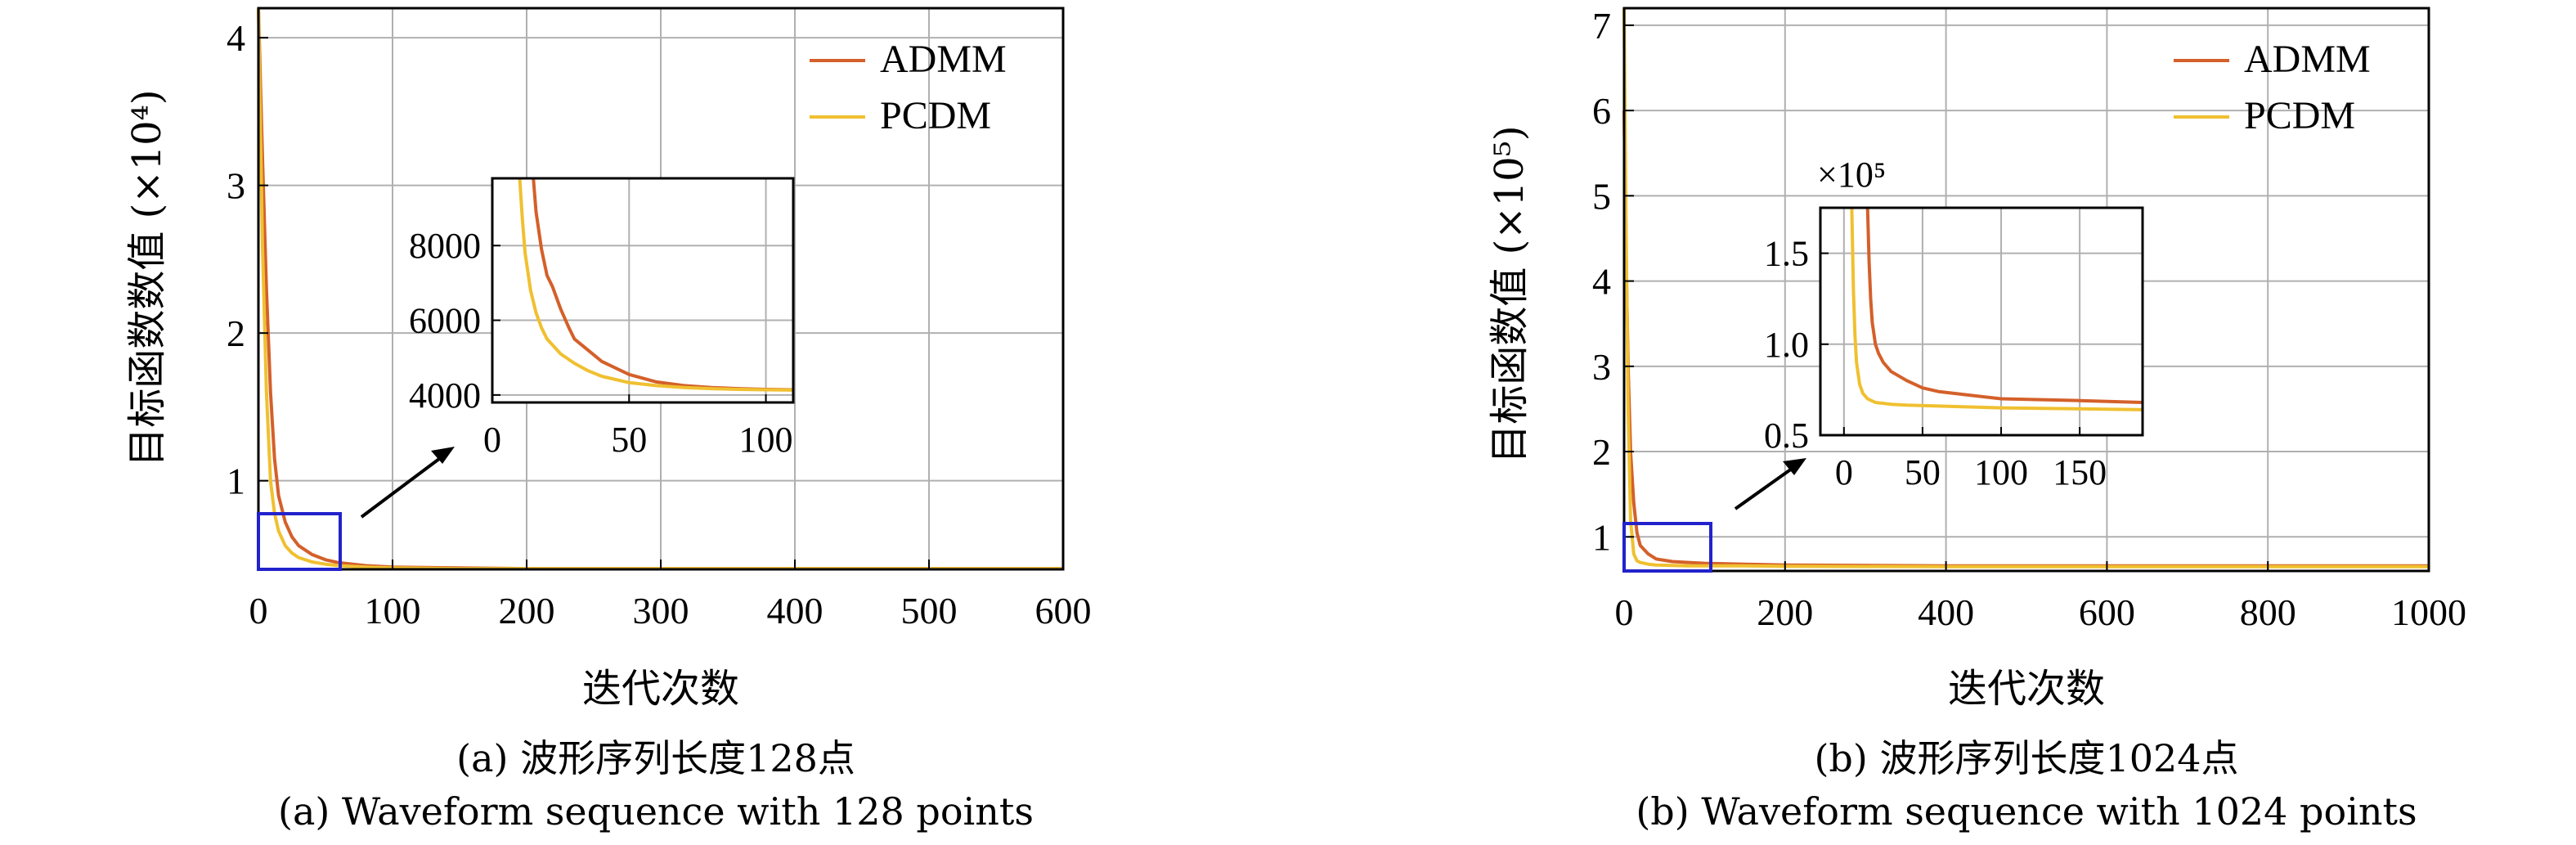 Image resolution: width=2576 pixels, height=845 pixels. Describe the element at coordinates (445, 321) in the screenshot. I see `inset-y-tick-label: 6000` at that location.